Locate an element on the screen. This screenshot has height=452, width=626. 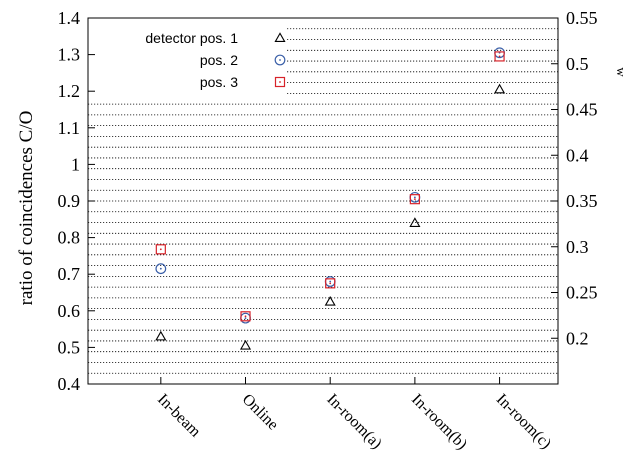
y2-tick-label: 0.5 is located at coordinates (577, 64).